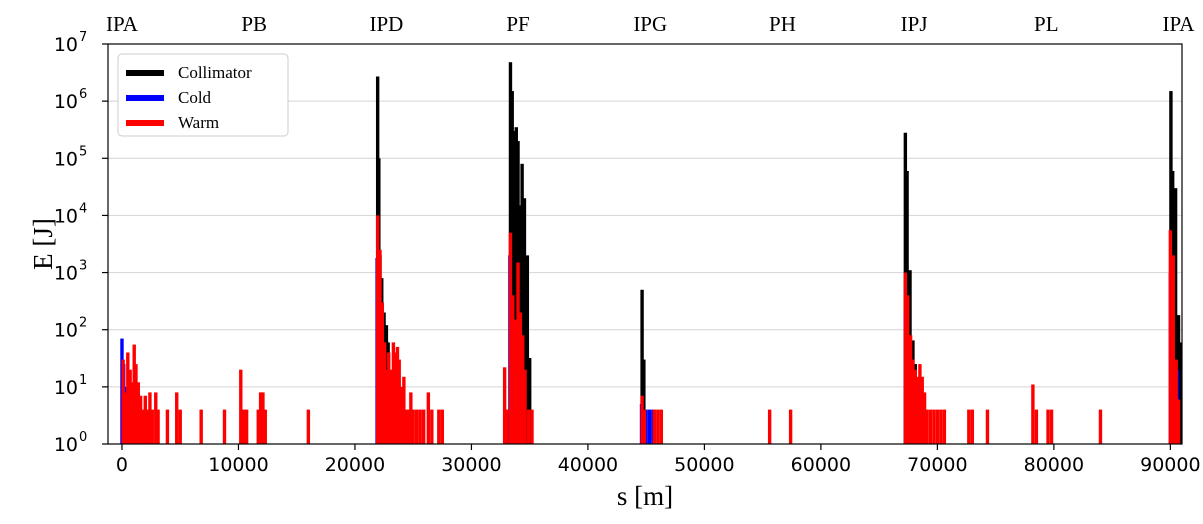 Image resolution: width=1203 pixels, height=524 pixels. I want to click on x-tick-label: 20000, so click(355, 465).